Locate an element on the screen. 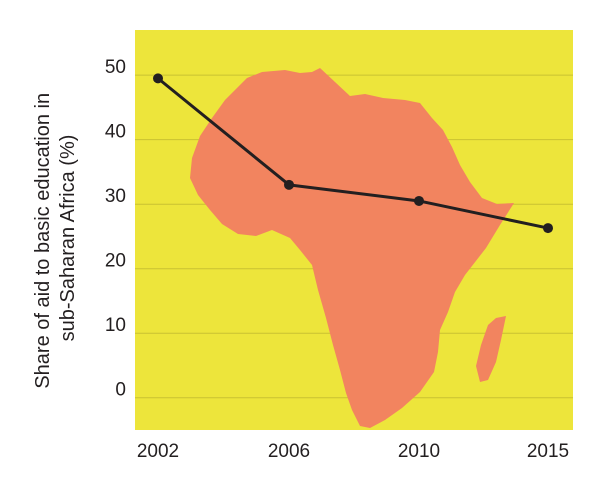 The height and width of the screenshot is (477, 600). y-axis-title-line-2: sub-Saharan Africa (%) is located at coordinates (68, 238).